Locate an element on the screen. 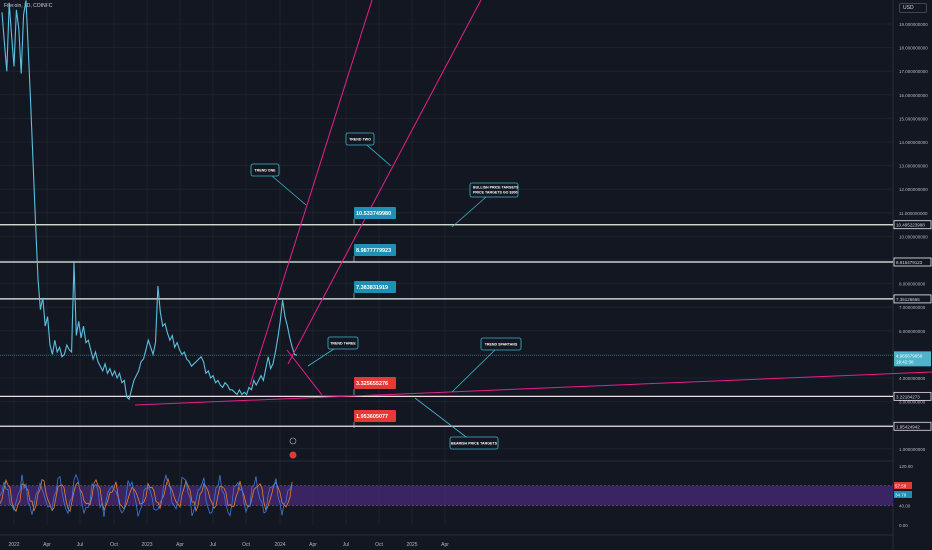 This screenshot has width=932, height=550. price-target-box: 8.9877779923 is located at coordinates (374, 253).